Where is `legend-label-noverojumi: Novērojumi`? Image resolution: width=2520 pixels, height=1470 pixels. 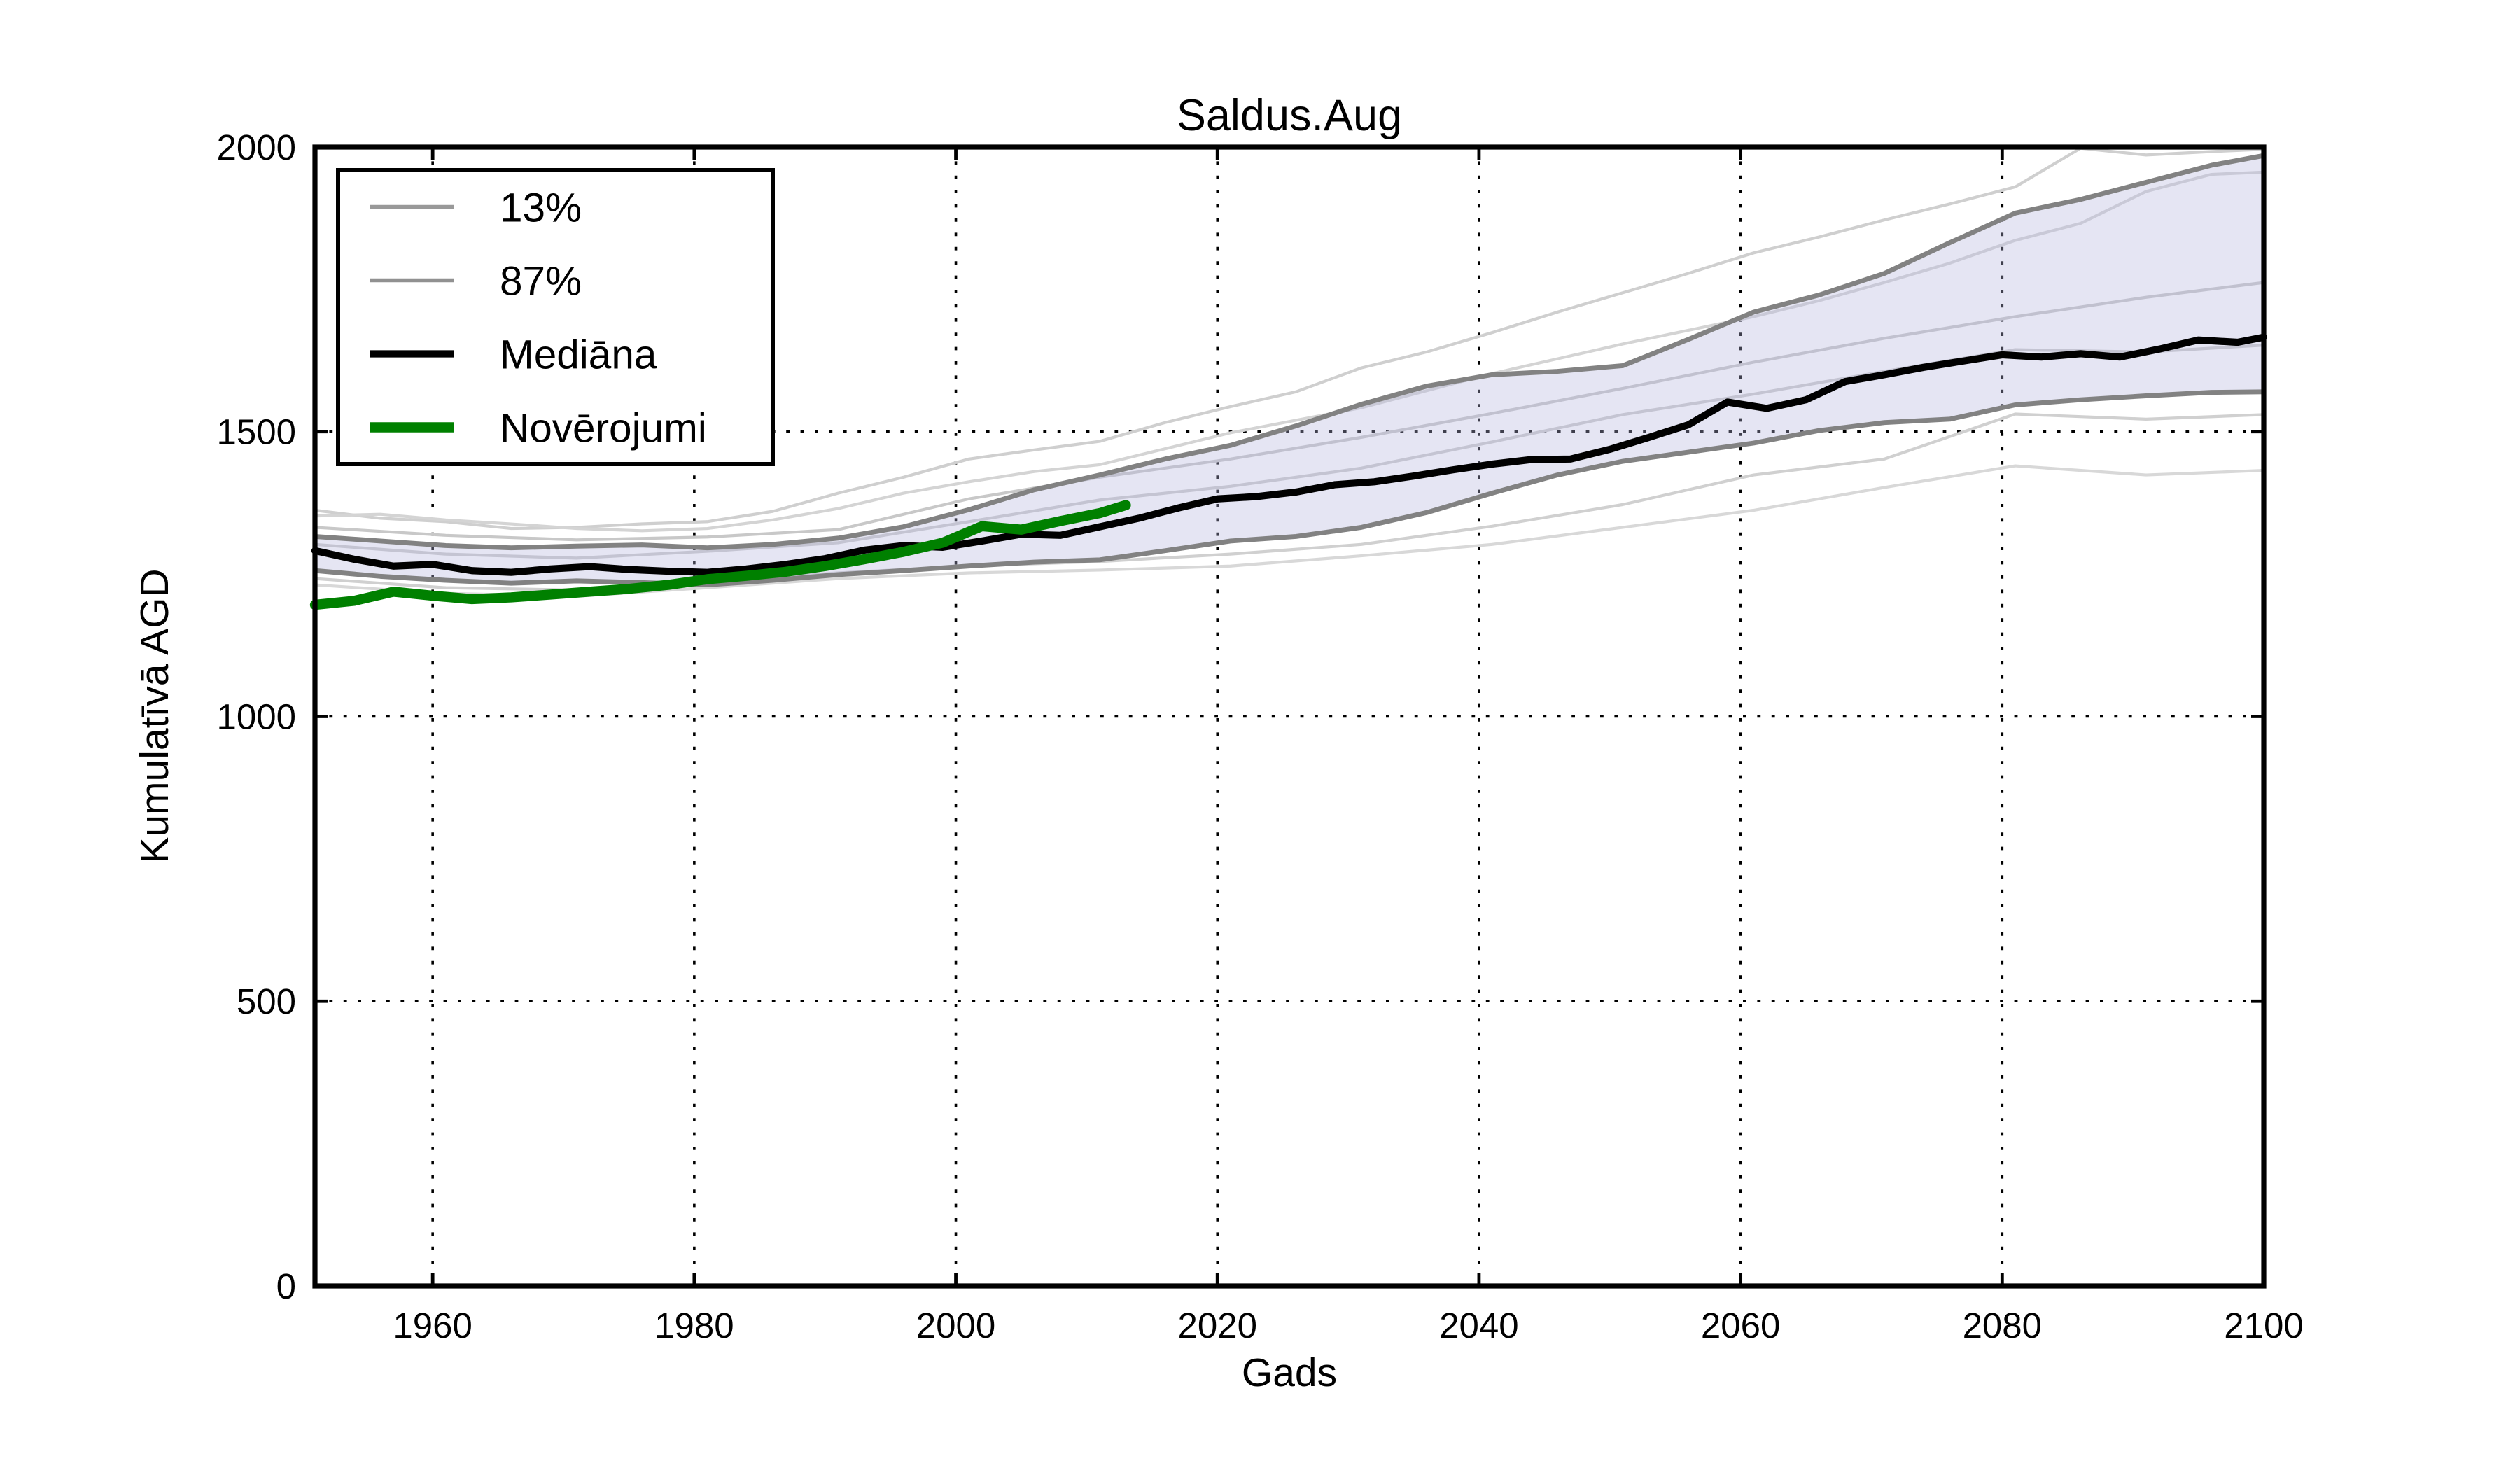 legend-label-noverojumi: Novērojumi is located at coordinates (603, 428).